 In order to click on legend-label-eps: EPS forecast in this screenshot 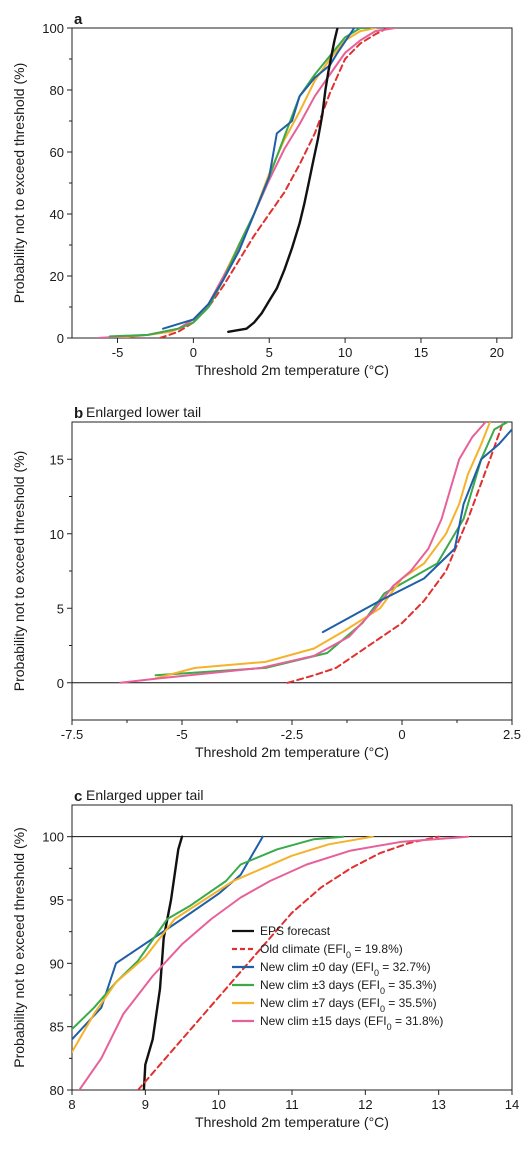, I will do `click(295, 931)`.